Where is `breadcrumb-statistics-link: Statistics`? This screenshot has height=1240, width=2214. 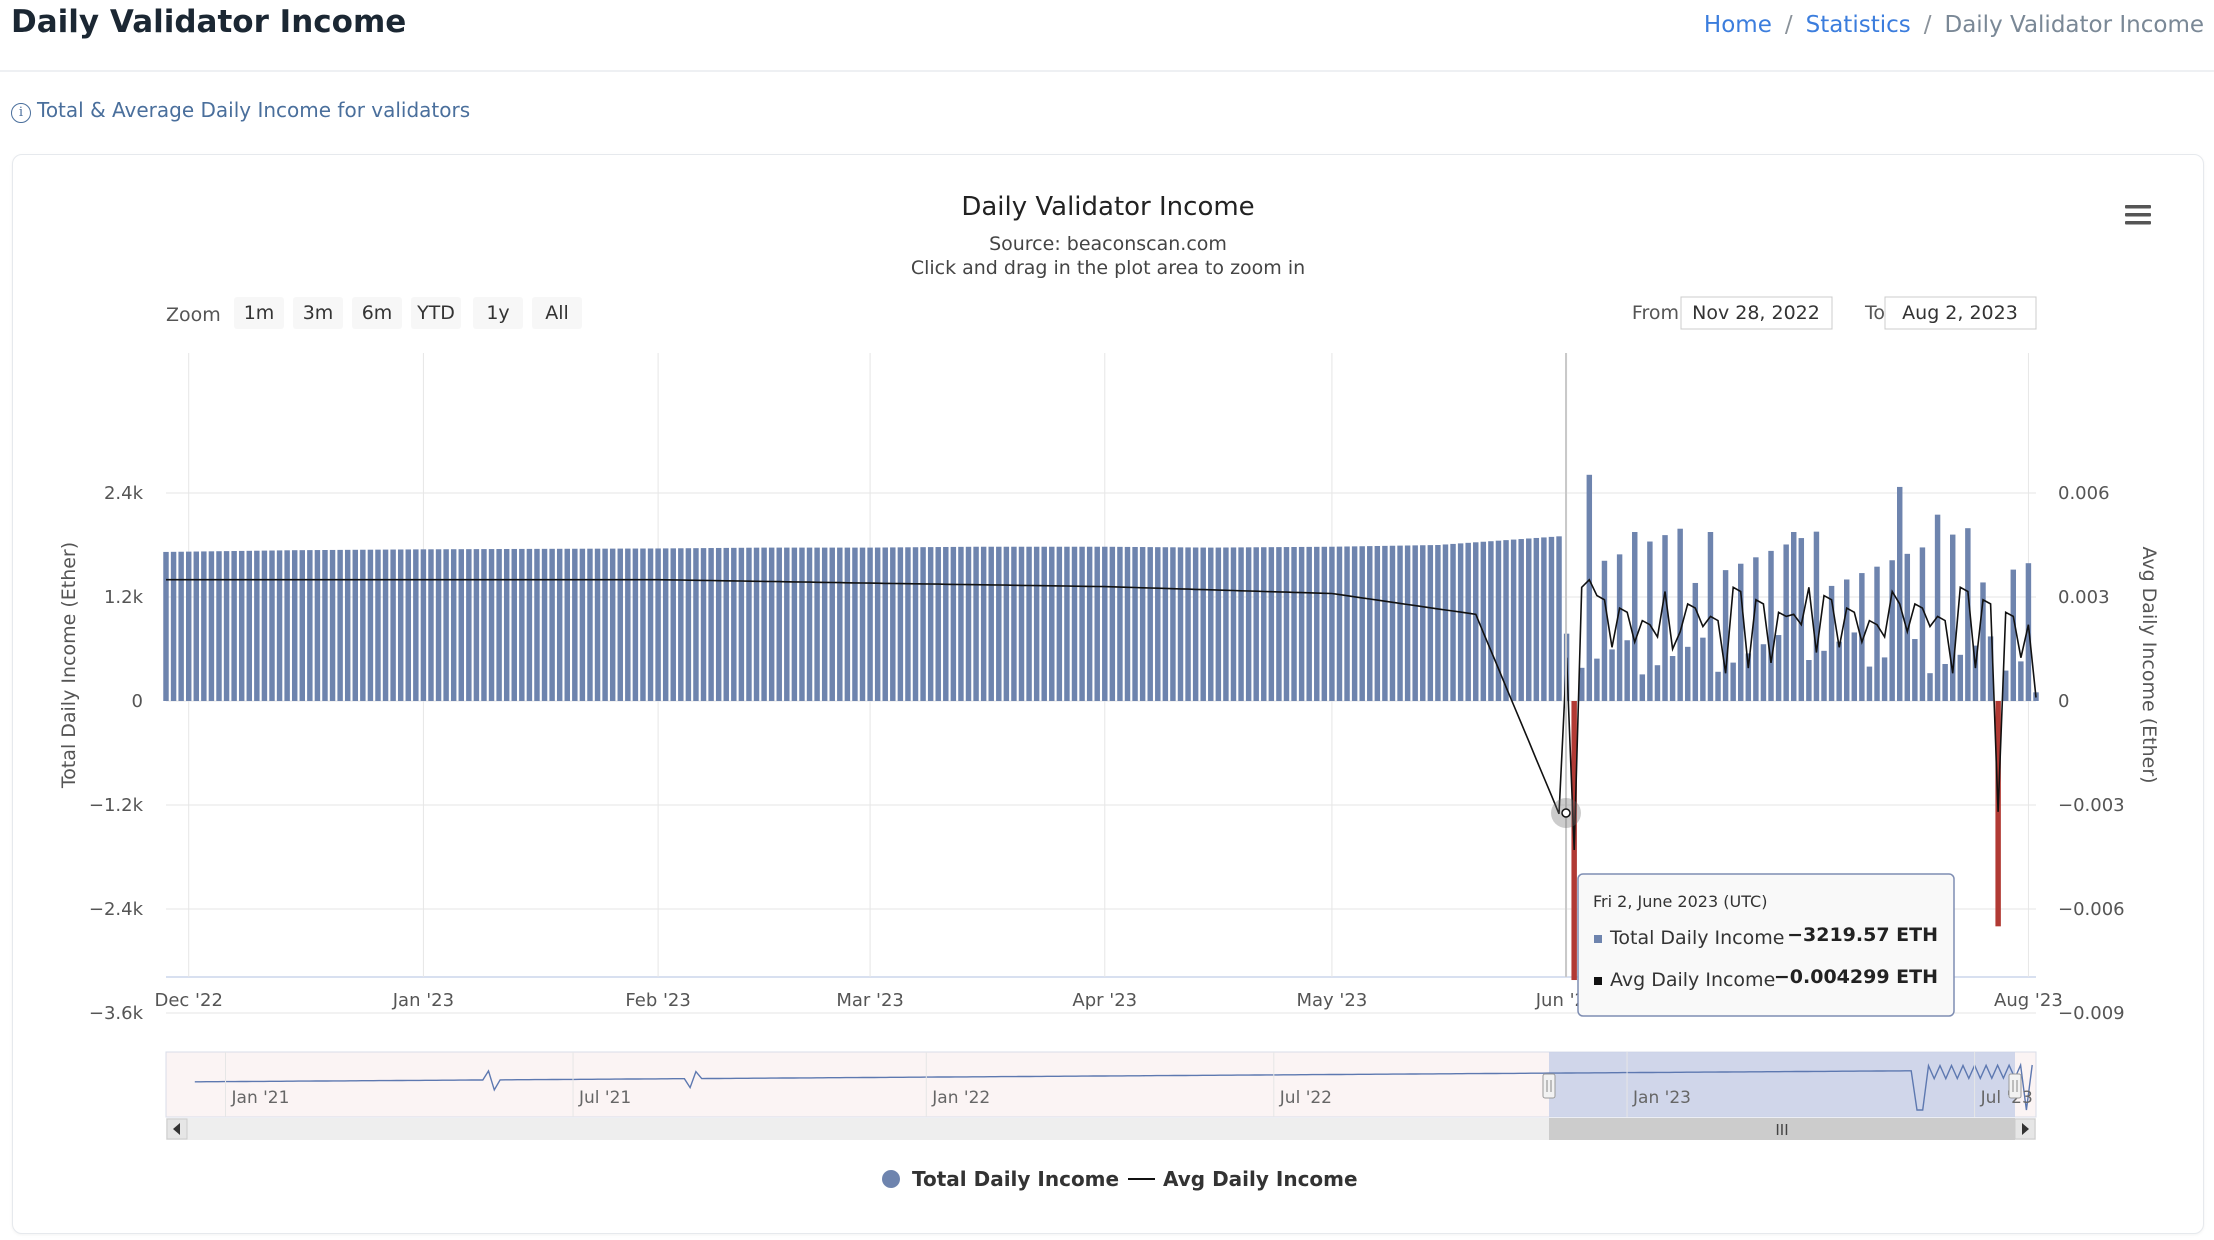
breadcrumb-statistics-link: Statistics is located at coordinates (1858, 25).